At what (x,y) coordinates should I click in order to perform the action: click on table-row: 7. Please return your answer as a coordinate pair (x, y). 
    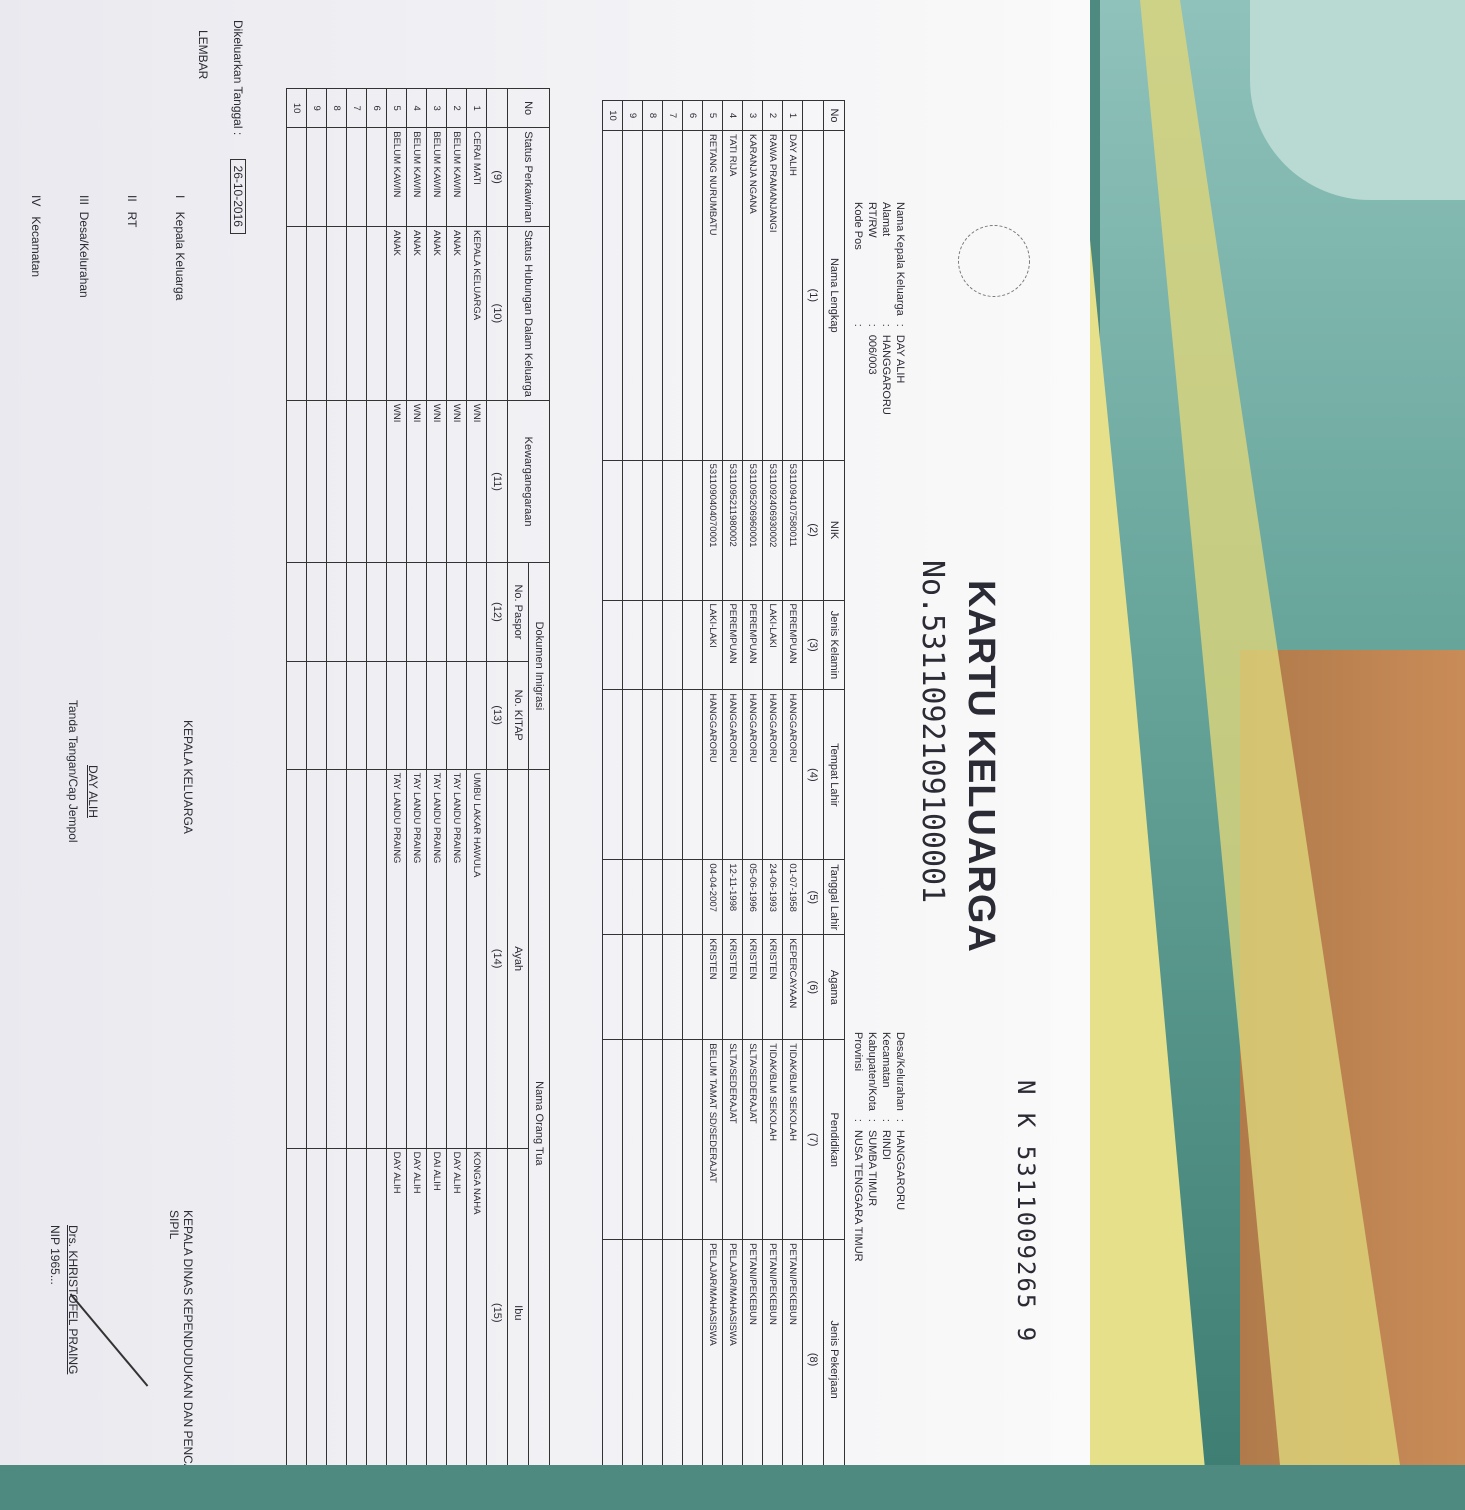
    Looking at the image, I should click on (673, 790).